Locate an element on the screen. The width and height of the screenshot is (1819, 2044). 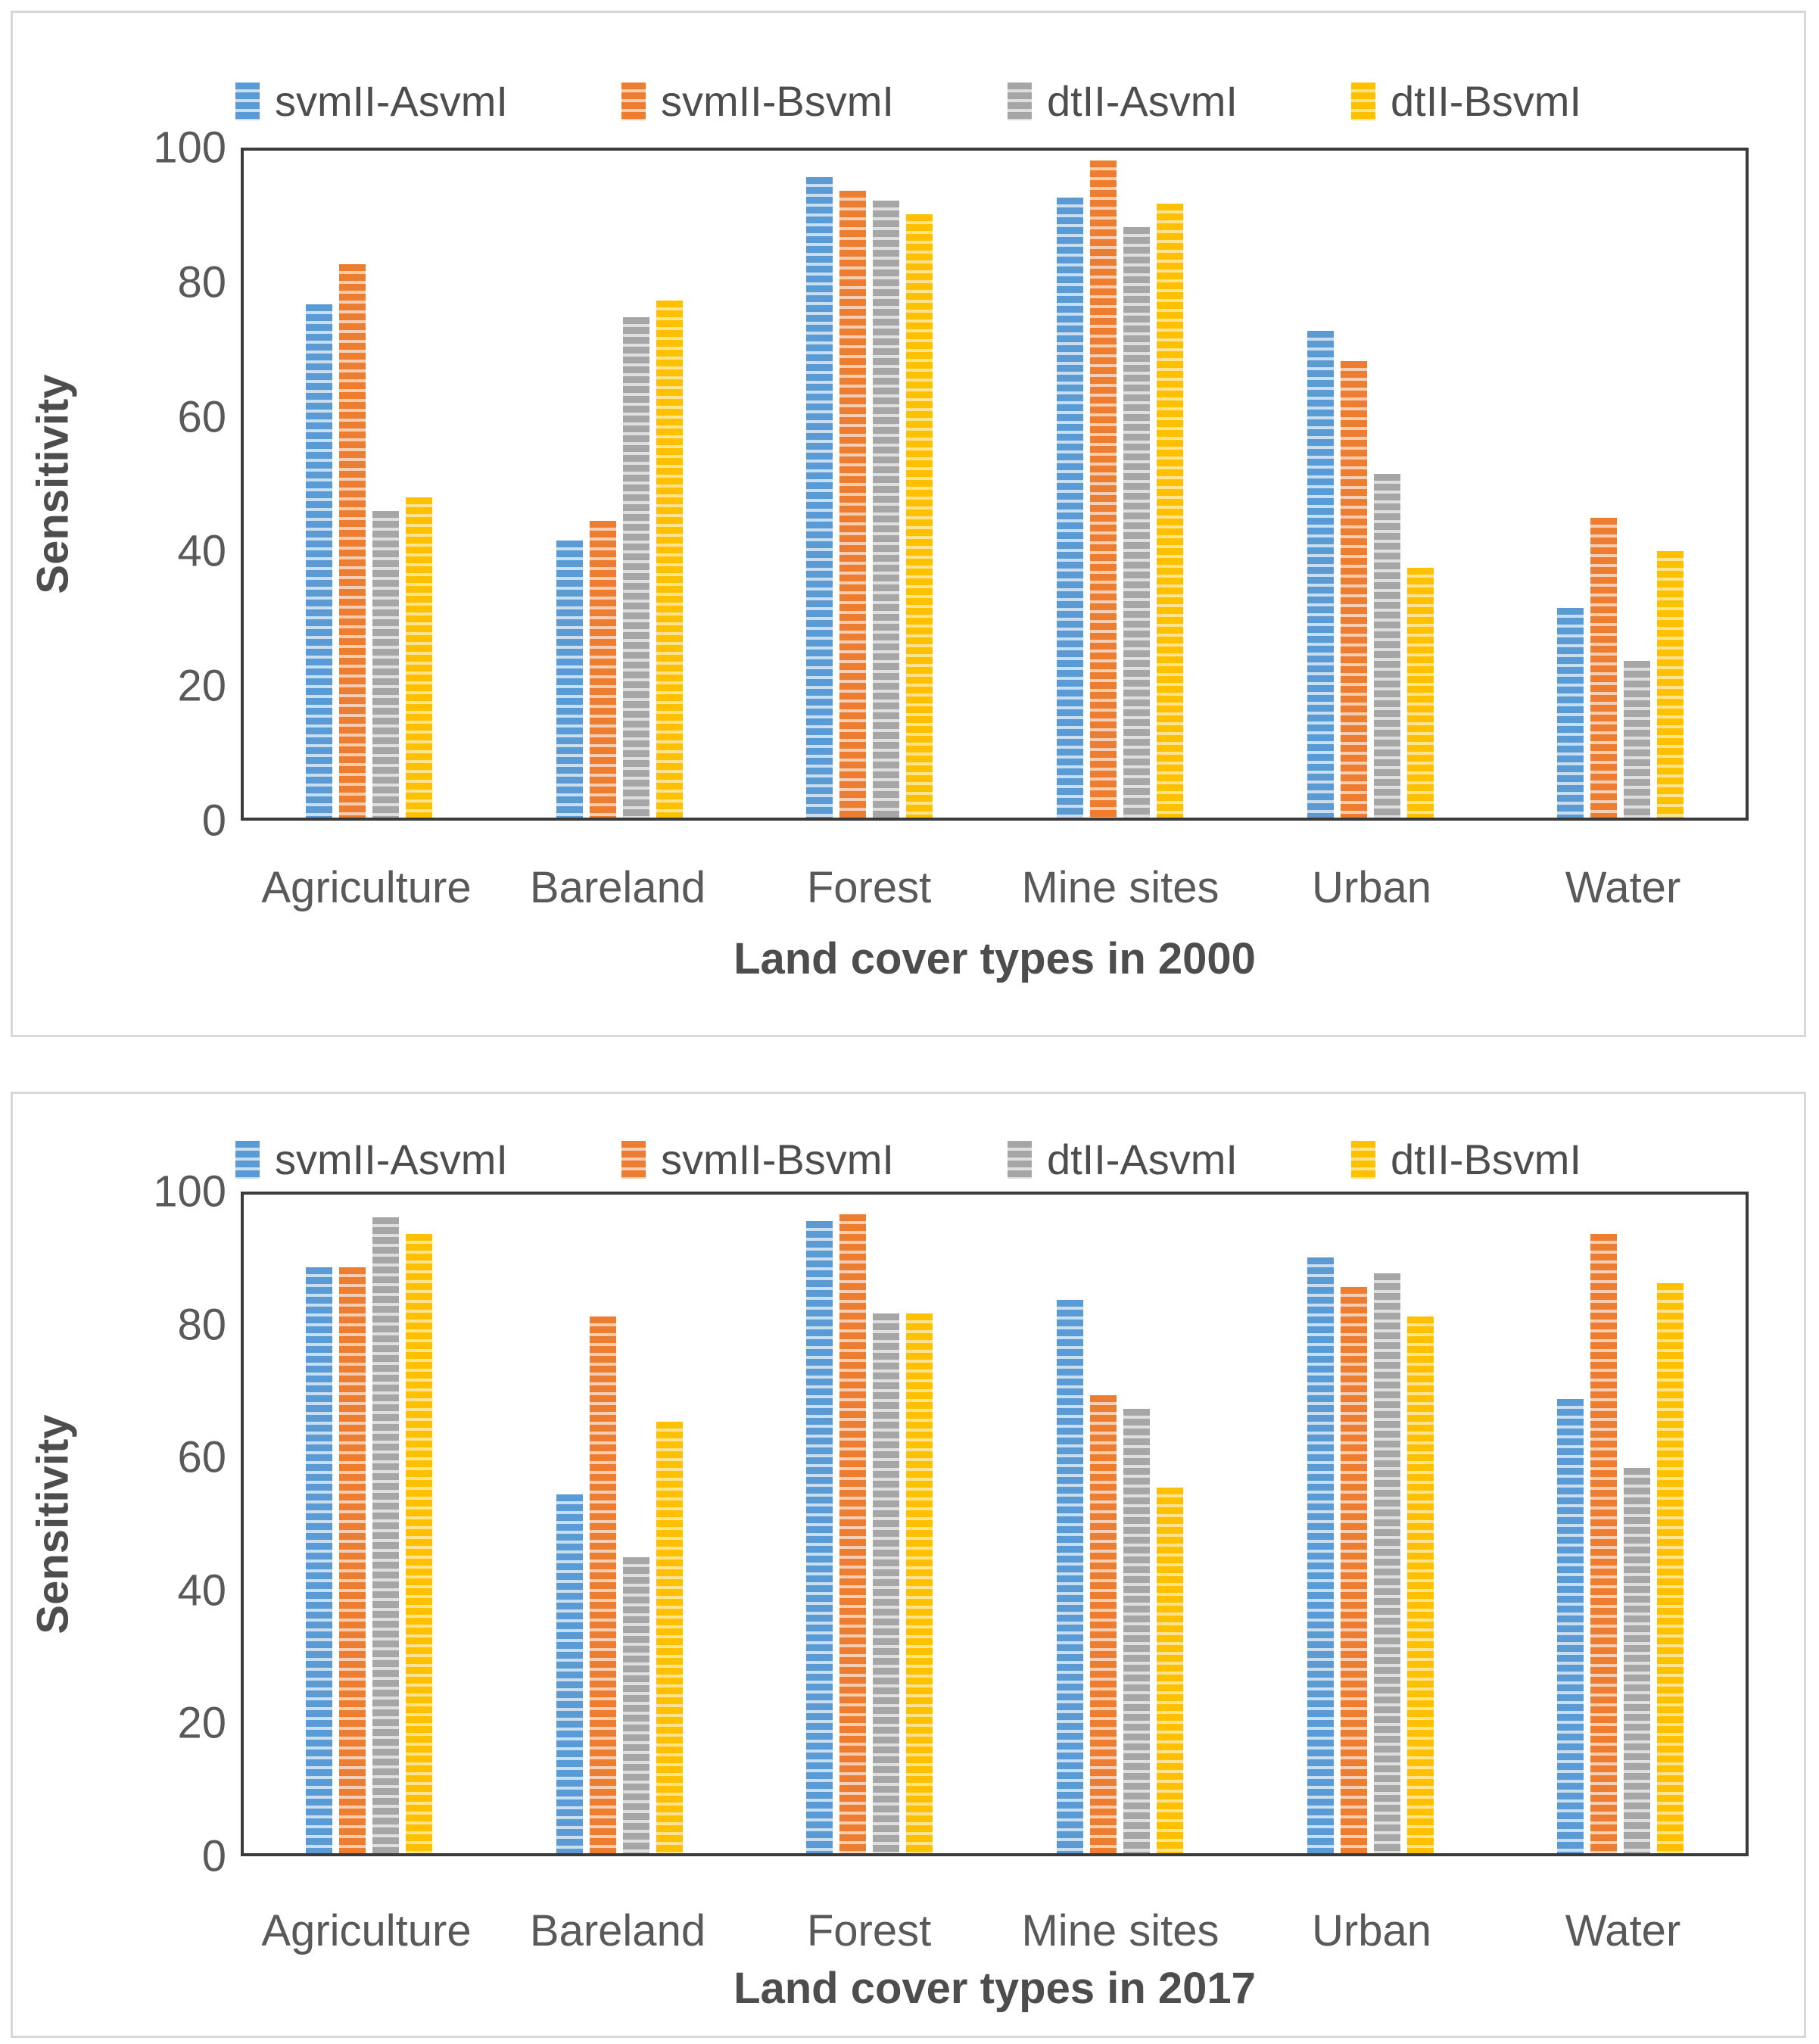
x-axis-title: Land cover types in 2017 is located at coordinates (995, 1988).